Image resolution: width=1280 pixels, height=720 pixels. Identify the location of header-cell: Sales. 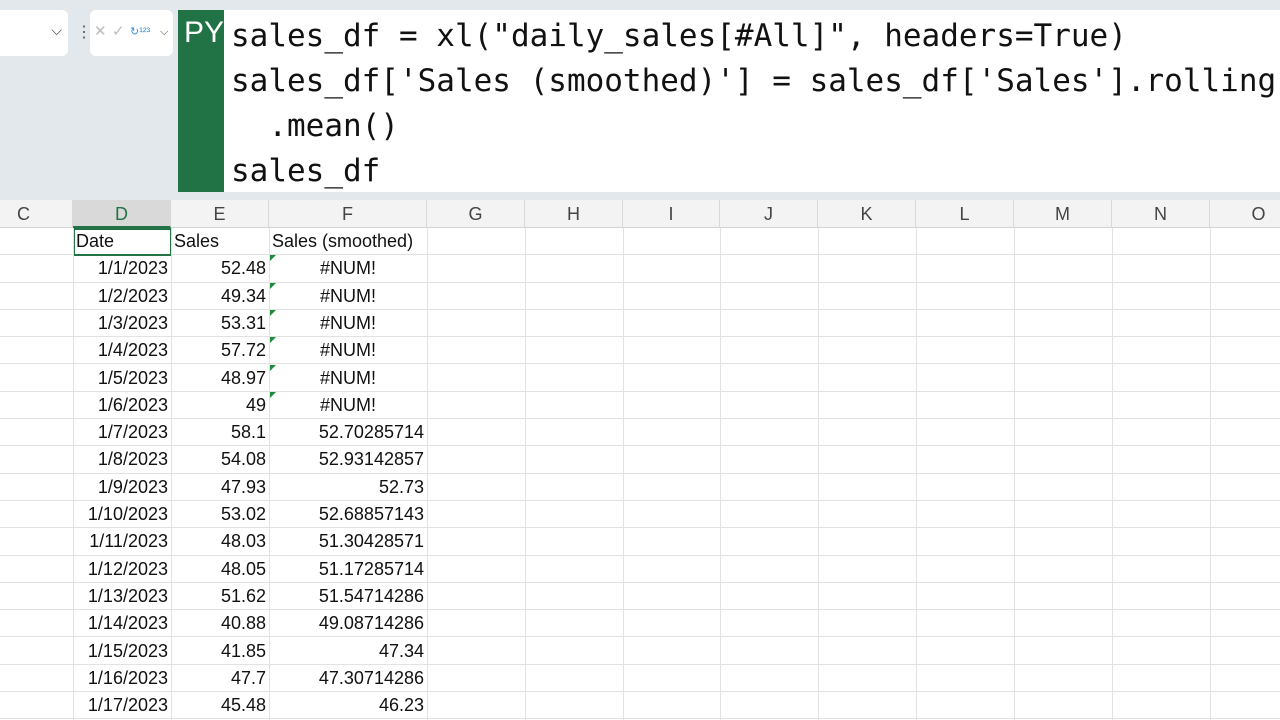
(197, 241).